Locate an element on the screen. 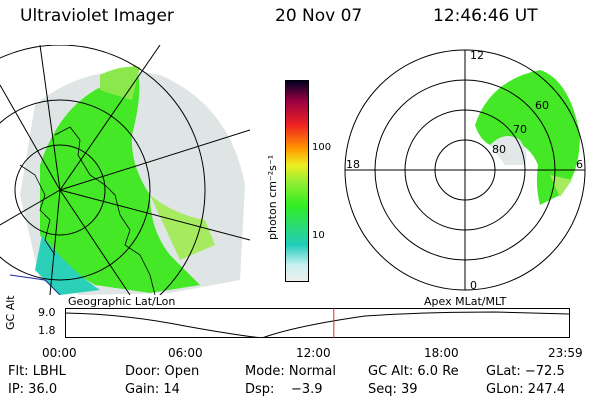 The width and height of the screenshot is (600, 400). timeline-left-caption: Geographic Lat/Lon is located at coordinates (122, 301).